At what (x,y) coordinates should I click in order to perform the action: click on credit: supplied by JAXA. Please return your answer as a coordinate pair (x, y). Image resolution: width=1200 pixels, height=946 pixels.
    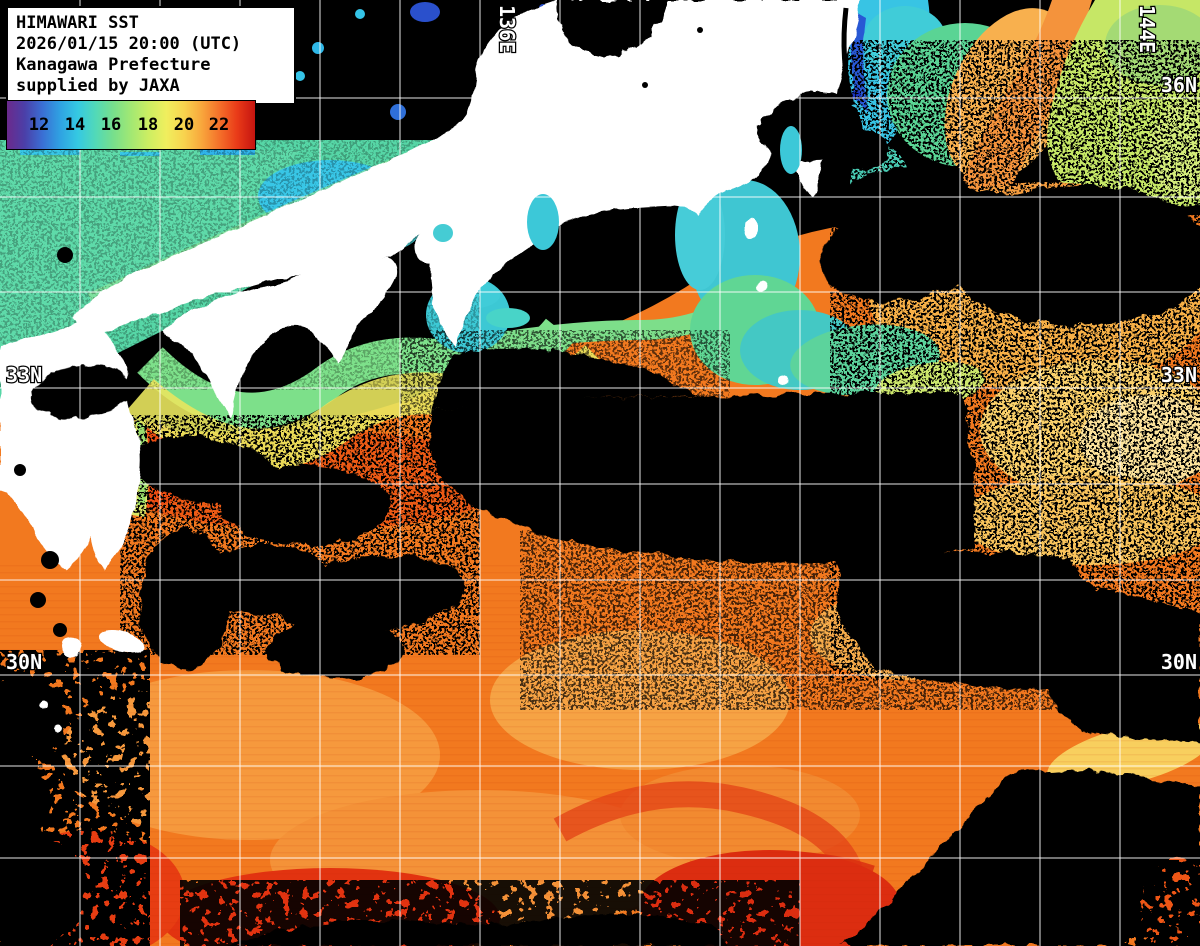
    Looking at the image, I should click on (98, 86).